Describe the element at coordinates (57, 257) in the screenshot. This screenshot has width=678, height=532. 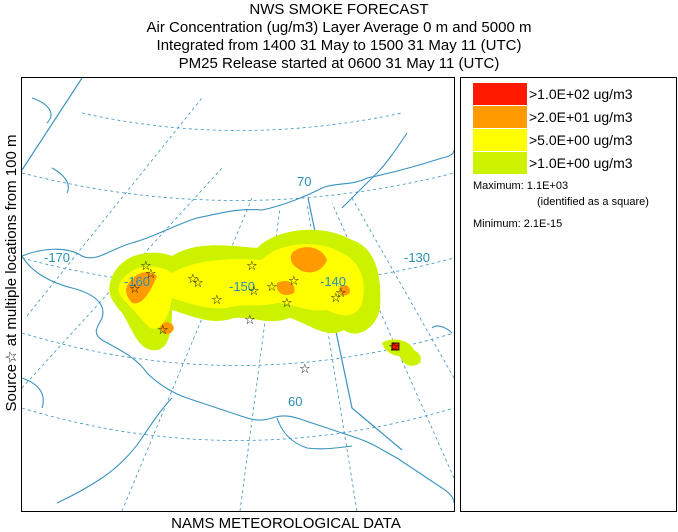
I see `longitude-label: -170` at that location.